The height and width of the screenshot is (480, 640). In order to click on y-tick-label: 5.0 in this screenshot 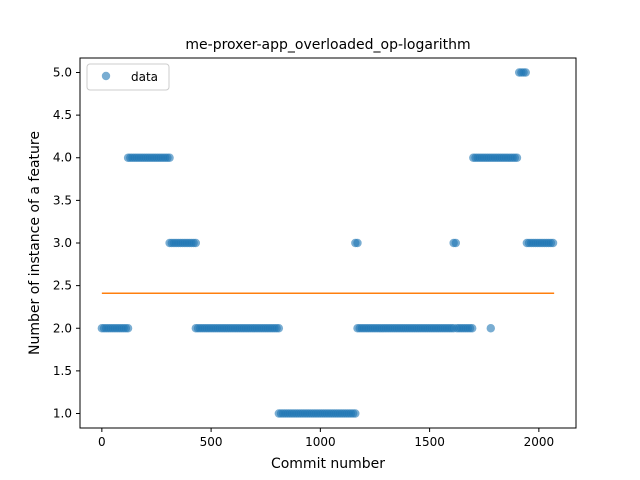, I will do `click(62, 72)`.